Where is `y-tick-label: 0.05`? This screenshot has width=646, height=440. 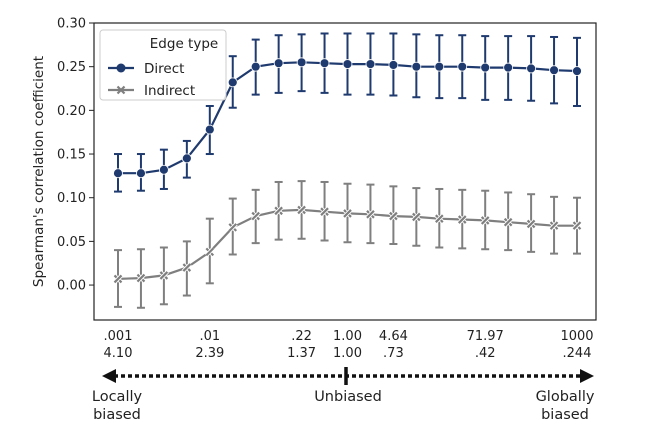
y-tick-label: 0.05 is located at coordinates (71, 242).